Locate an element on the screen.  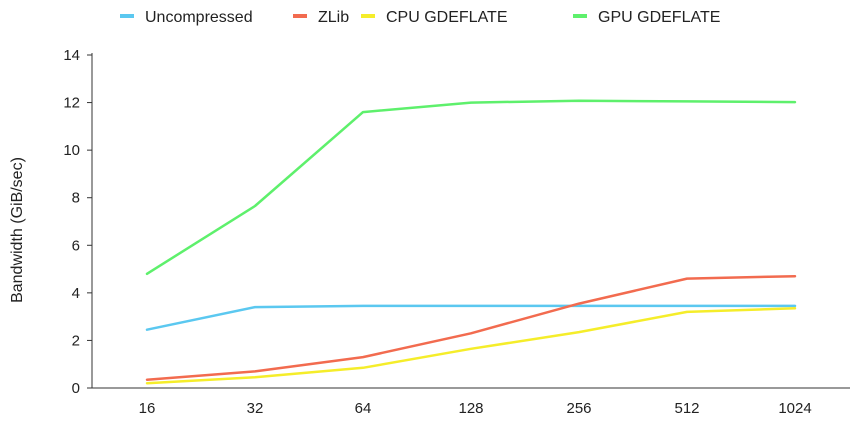
legend: Uncompressed ZLib CPU GDEFLATE GPU GDEFLATE is located at coordinates (420, 17).